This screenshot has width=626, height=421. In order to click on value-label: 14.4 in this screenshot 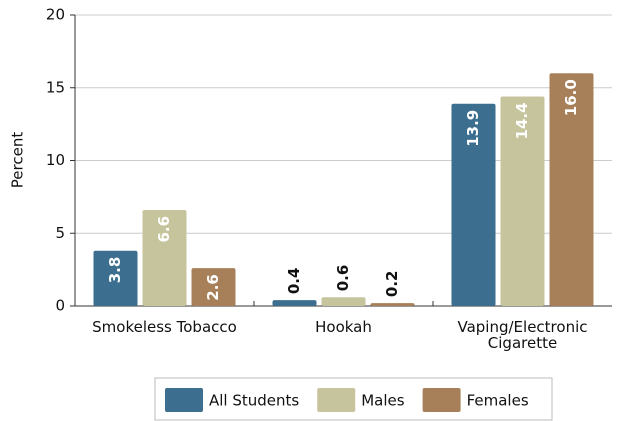, I will do `click(522, 120)`.